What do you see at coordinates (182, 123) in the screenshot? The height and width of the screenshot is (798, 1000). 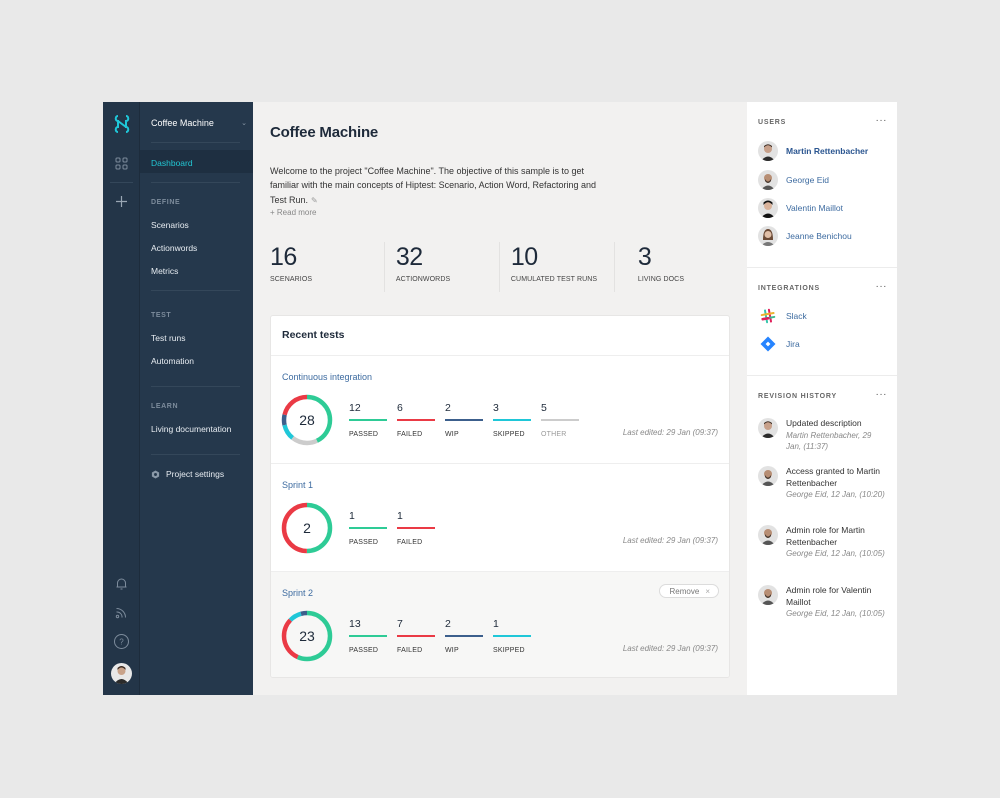 I see `project-name: Coffee Machine` at bounding box center [182, 123].